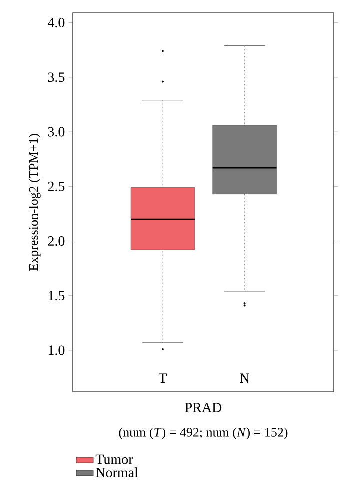 The image size is (347, 500). I want to click on x-tick-label: N, so click(245, 378).